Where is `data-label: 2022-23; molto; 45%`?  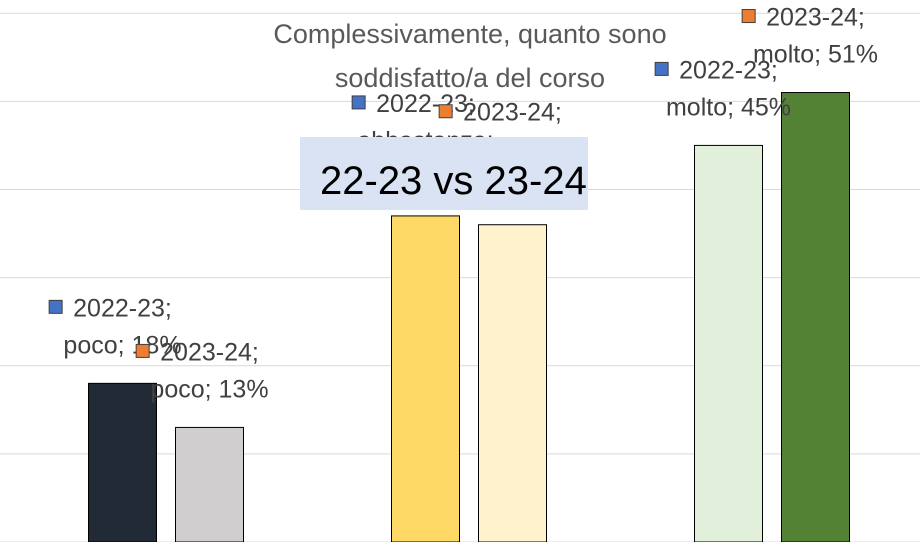 data-label: 2022-23; molto; 45% is located at coordinates (728, 88).